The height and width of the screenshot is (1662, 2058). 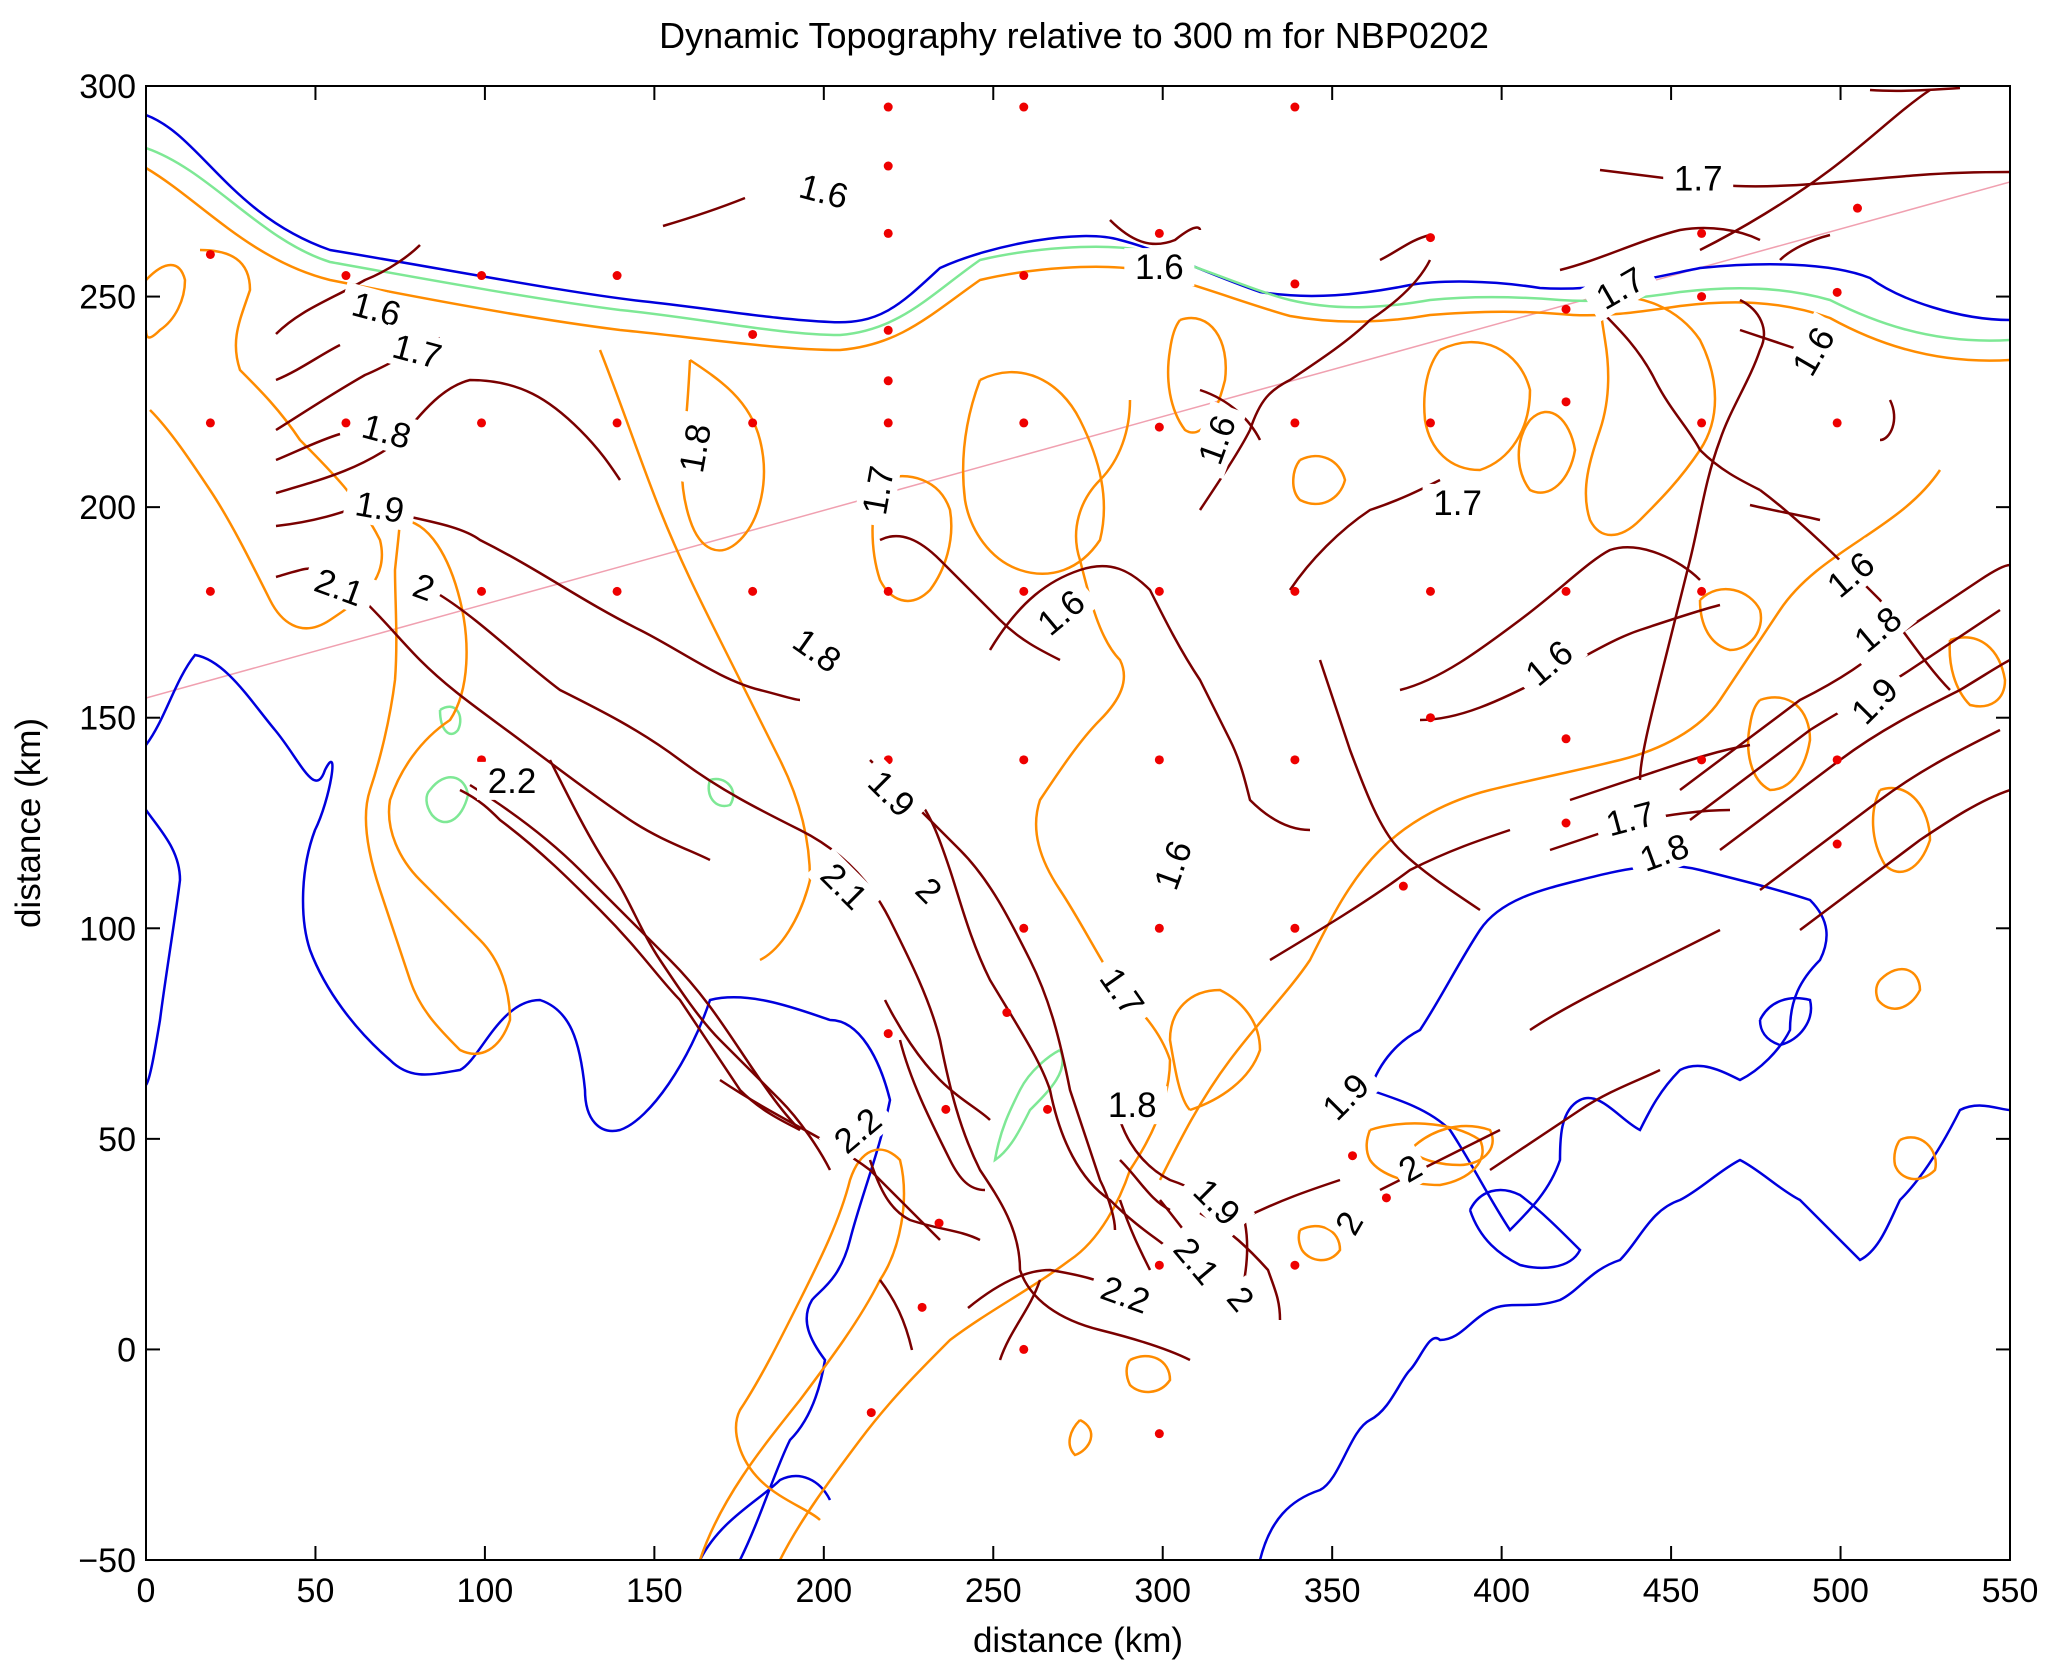 I want to click on contour-label-text: 1.6, so click(x=1159, y=267).